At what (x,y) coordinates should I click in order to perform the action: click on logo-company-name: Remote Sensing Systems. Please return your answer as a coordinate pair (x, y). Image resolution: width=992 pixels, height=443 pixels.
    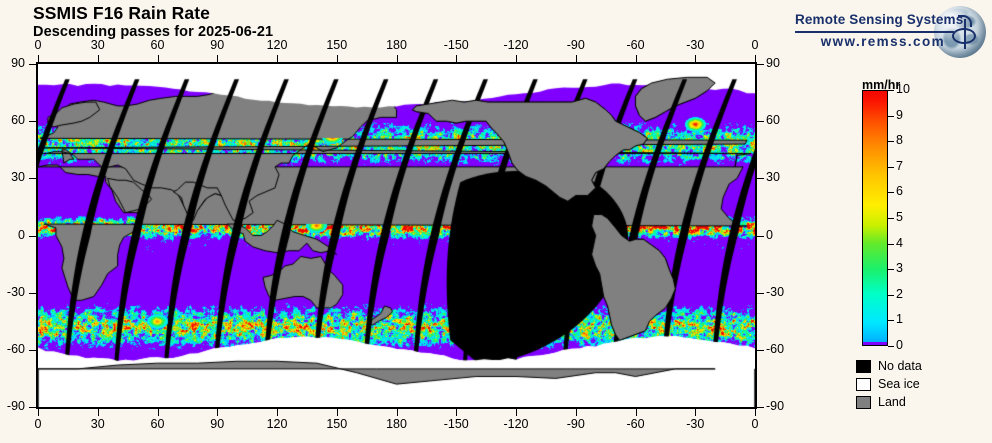
    Looking at the image, I should click on (879, 19).